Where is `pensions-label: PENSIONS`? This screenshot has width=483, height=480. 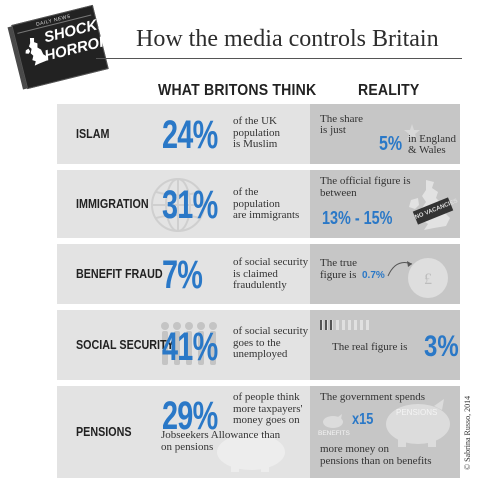 pensions-label: PENSIONS is located at coordinates (417, 412).